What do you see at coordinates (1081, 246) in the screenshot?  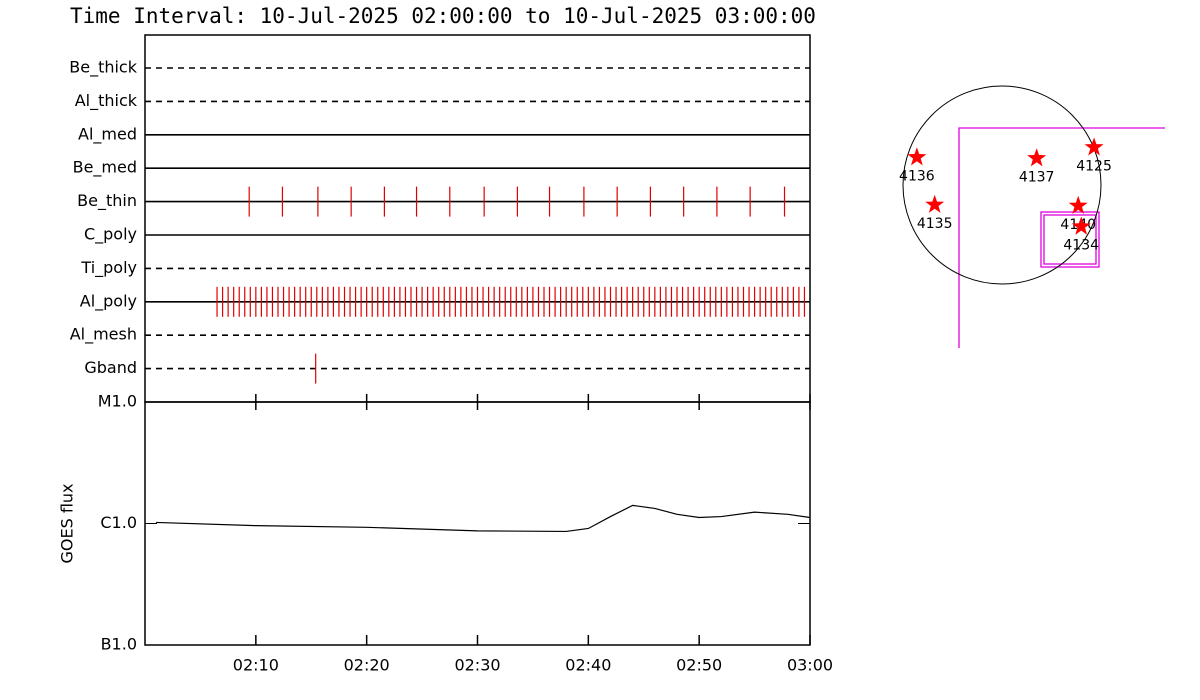 I see `region-label: 4134` at bounding box center [1081, 246].